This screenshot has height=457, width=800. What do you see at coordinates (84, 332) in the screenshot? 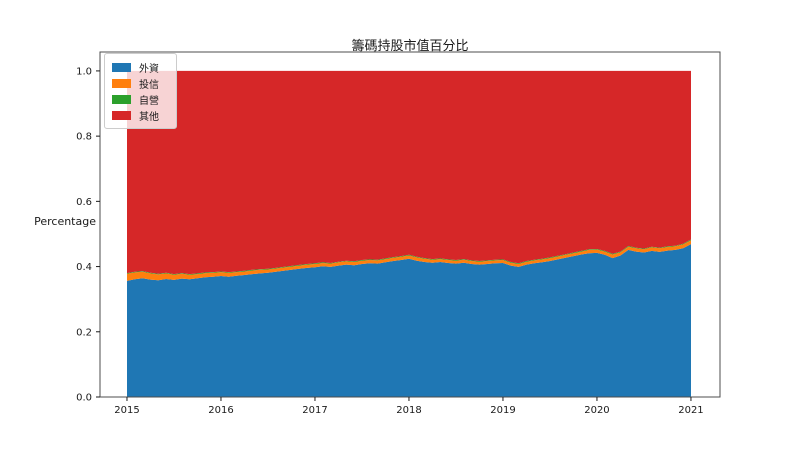
I see `y-axis-tick-label: 0.2` at bounding box center [84, 332].